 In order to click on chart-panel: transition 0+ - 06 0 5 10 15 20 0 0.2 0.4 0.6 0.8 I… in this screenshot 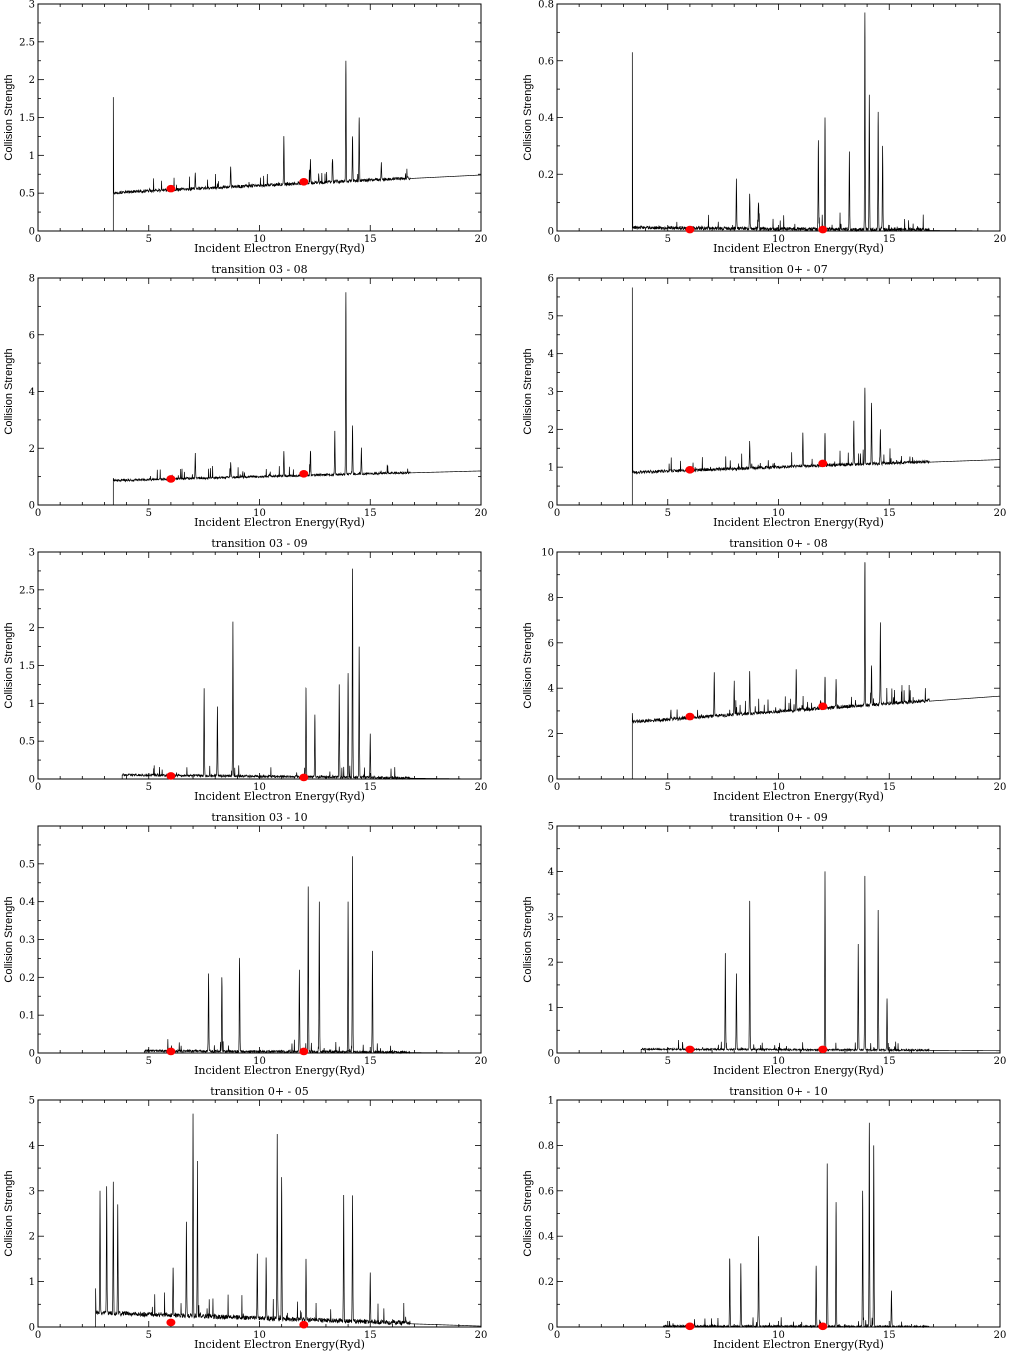, I will do `click(764, 131)`.